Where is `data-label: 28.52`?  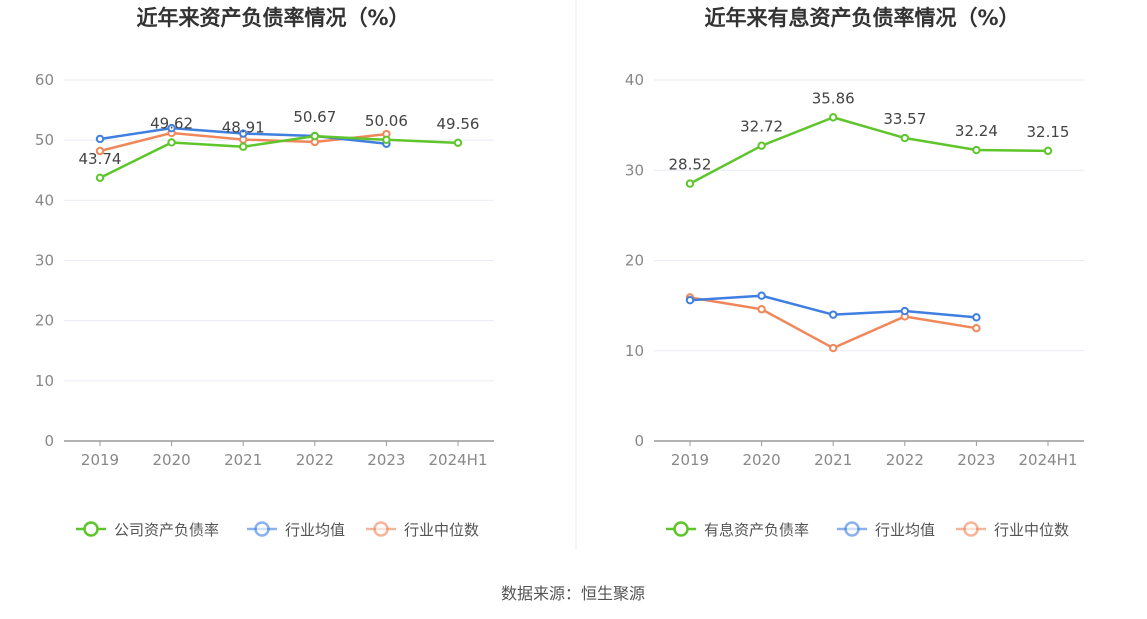 data-label: 28.52 is located at coordinates (690, 165).